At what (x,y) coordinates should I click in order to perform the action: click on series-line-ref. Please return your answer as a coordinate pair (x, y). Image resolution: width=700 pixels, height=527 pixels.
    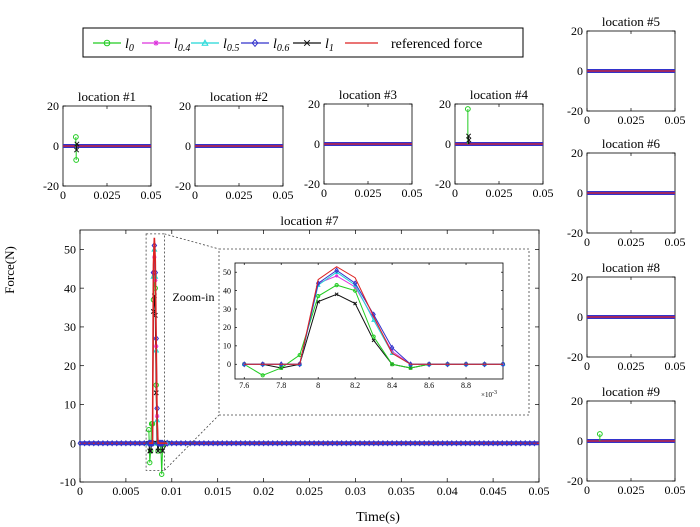
    Looking at the image, I should click on (158, 341).